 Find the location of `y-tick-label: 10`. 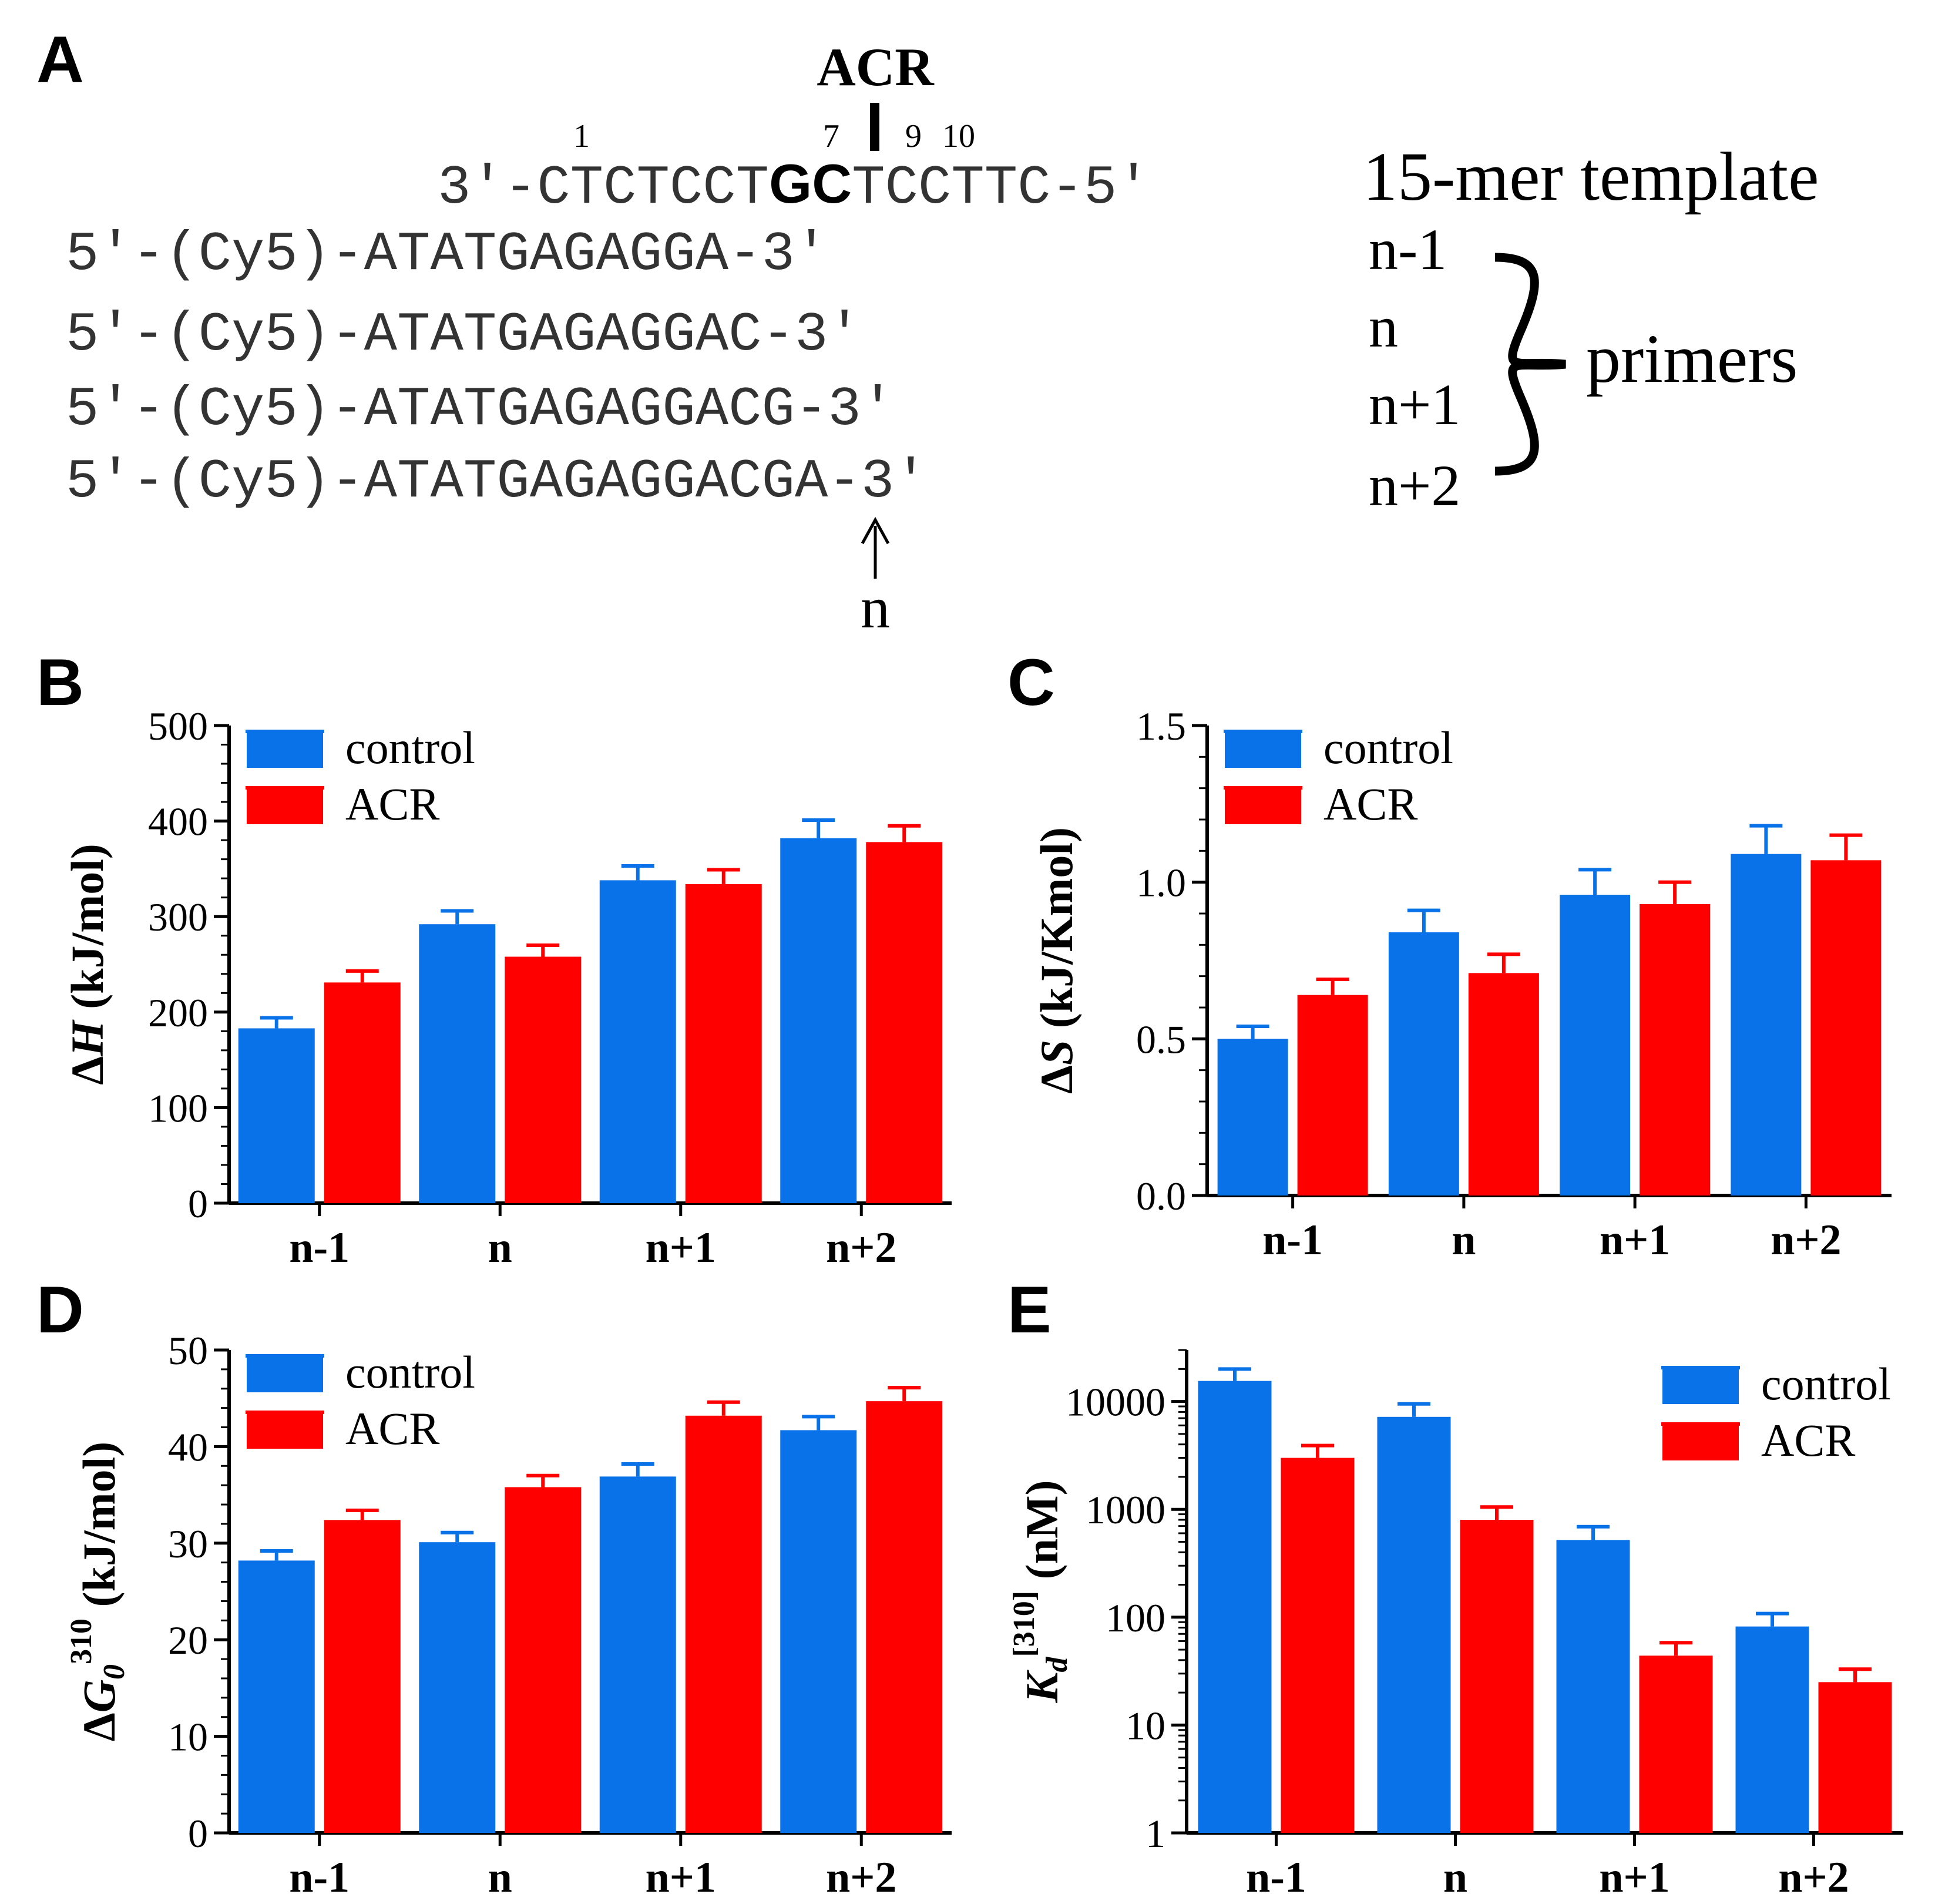

y-tick-label: 10 is located at coordinates (1145, 1725).